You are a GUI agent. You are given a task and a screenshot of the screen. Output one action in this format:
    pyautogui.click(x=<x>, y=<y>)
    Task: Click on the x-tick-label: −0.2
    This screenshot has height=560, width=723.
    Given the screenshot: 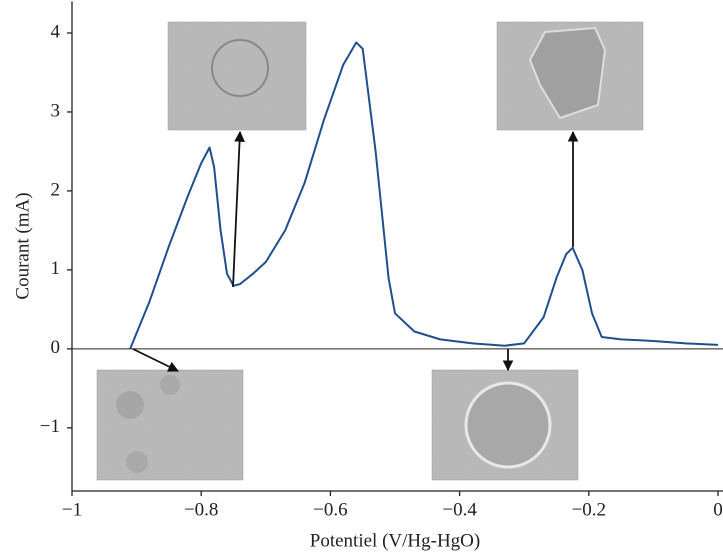 What is the action you would take?
    pyautogui.click(x=589, y=509)
    